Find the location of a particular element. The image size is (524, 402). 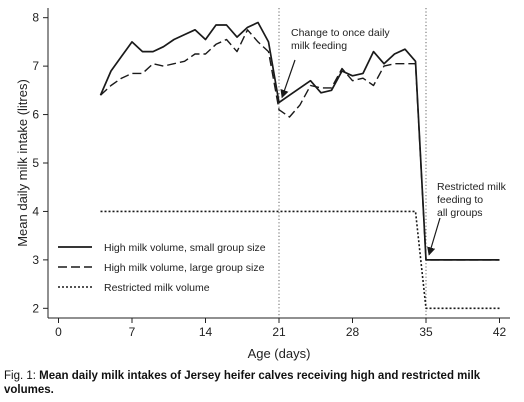

y-axis-title: Mean daily milk intake (litres) is located at coordinates (22, 163).